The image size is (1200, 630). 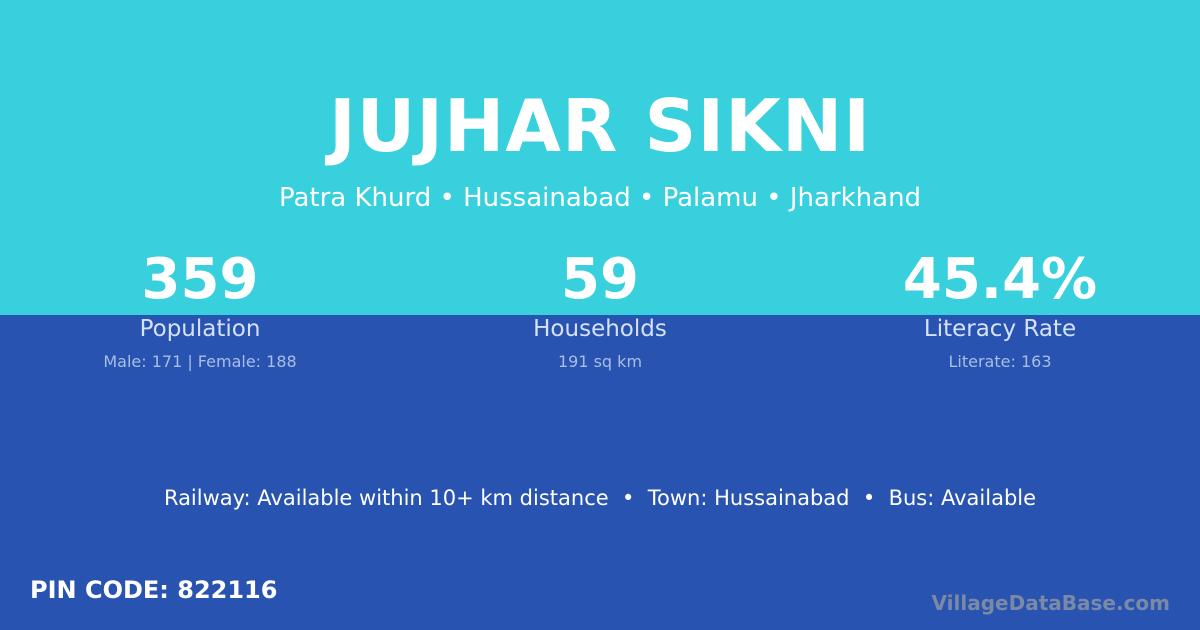 I want to click on stat-label: Literacy Rate, so click(x=1000, y=329).